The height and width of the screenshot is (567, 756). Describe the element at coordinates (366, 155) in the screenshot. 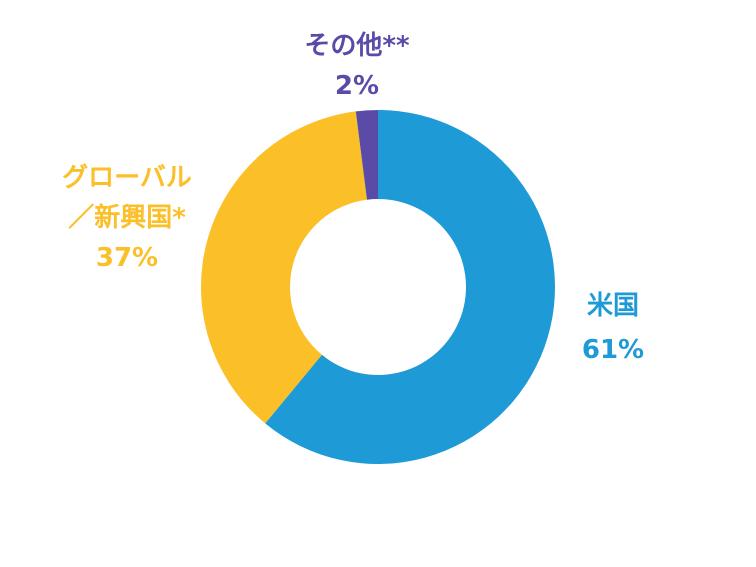

I see `slice-other` at that location.